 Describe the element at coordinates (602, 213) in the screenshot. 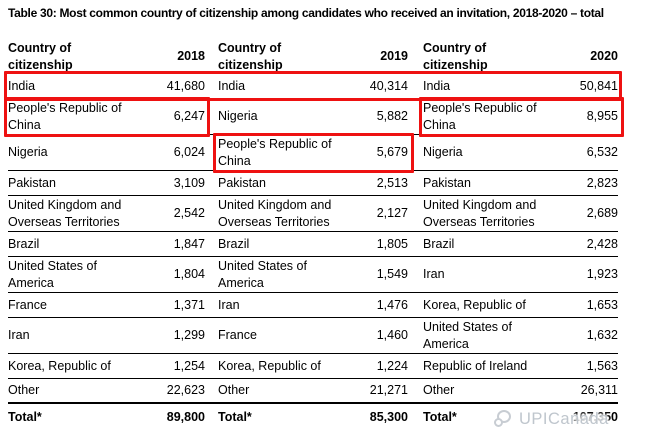

I see `value-cell: 2,689` at that location.